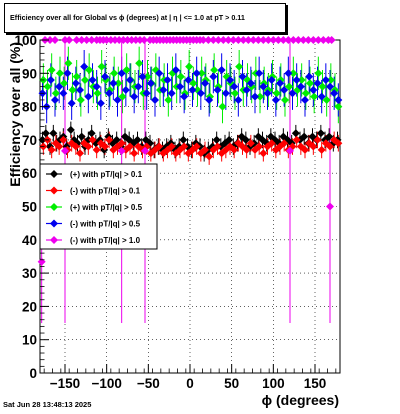 Image resolution: width=400 pixels, height=414 pixels. What do you see at coordinates (29, 240) in the screenshot?
I see `y-tick-label: 40` at bounding box center [29, 240].